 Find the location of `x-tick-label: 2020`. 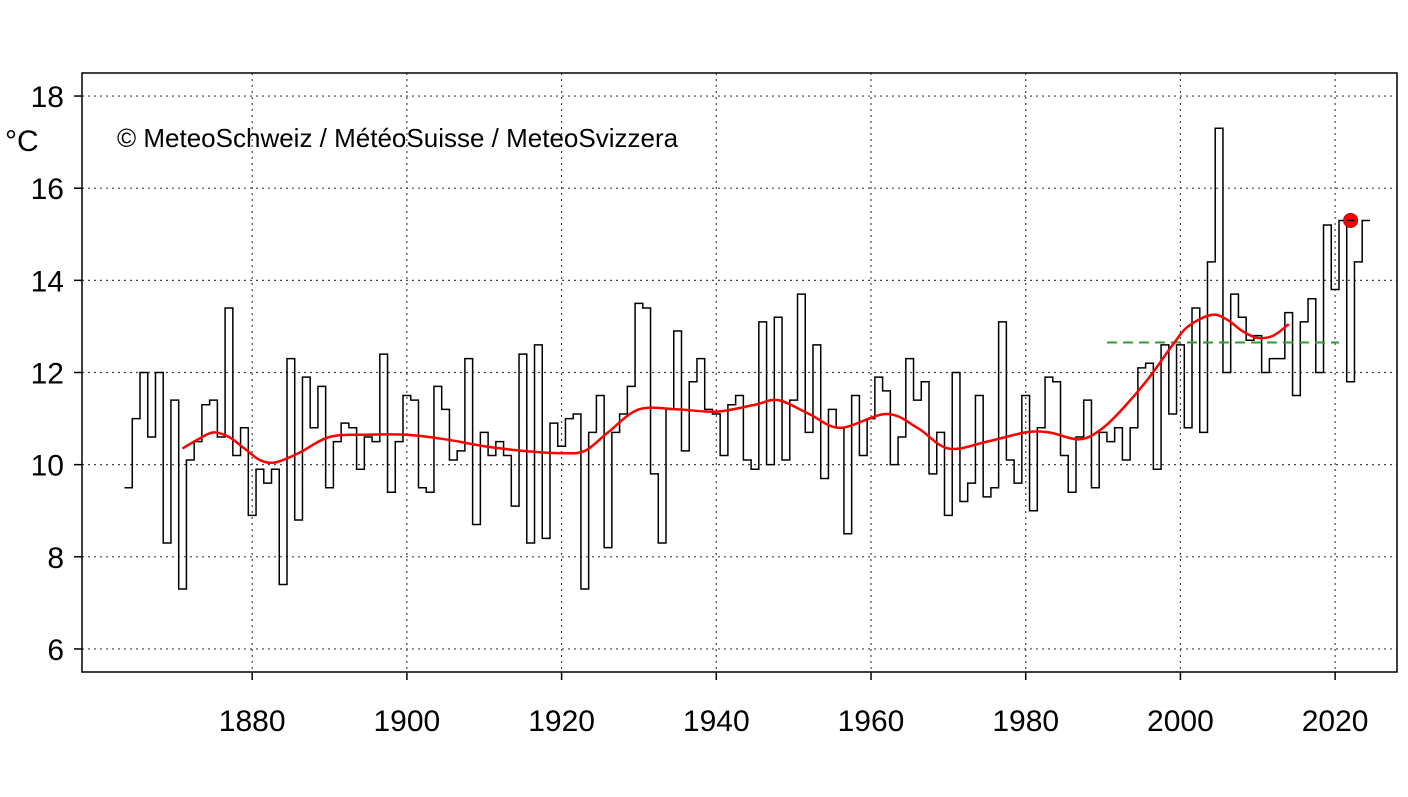

x-tick-label: 2020 is located at coordinates (1335, 721).